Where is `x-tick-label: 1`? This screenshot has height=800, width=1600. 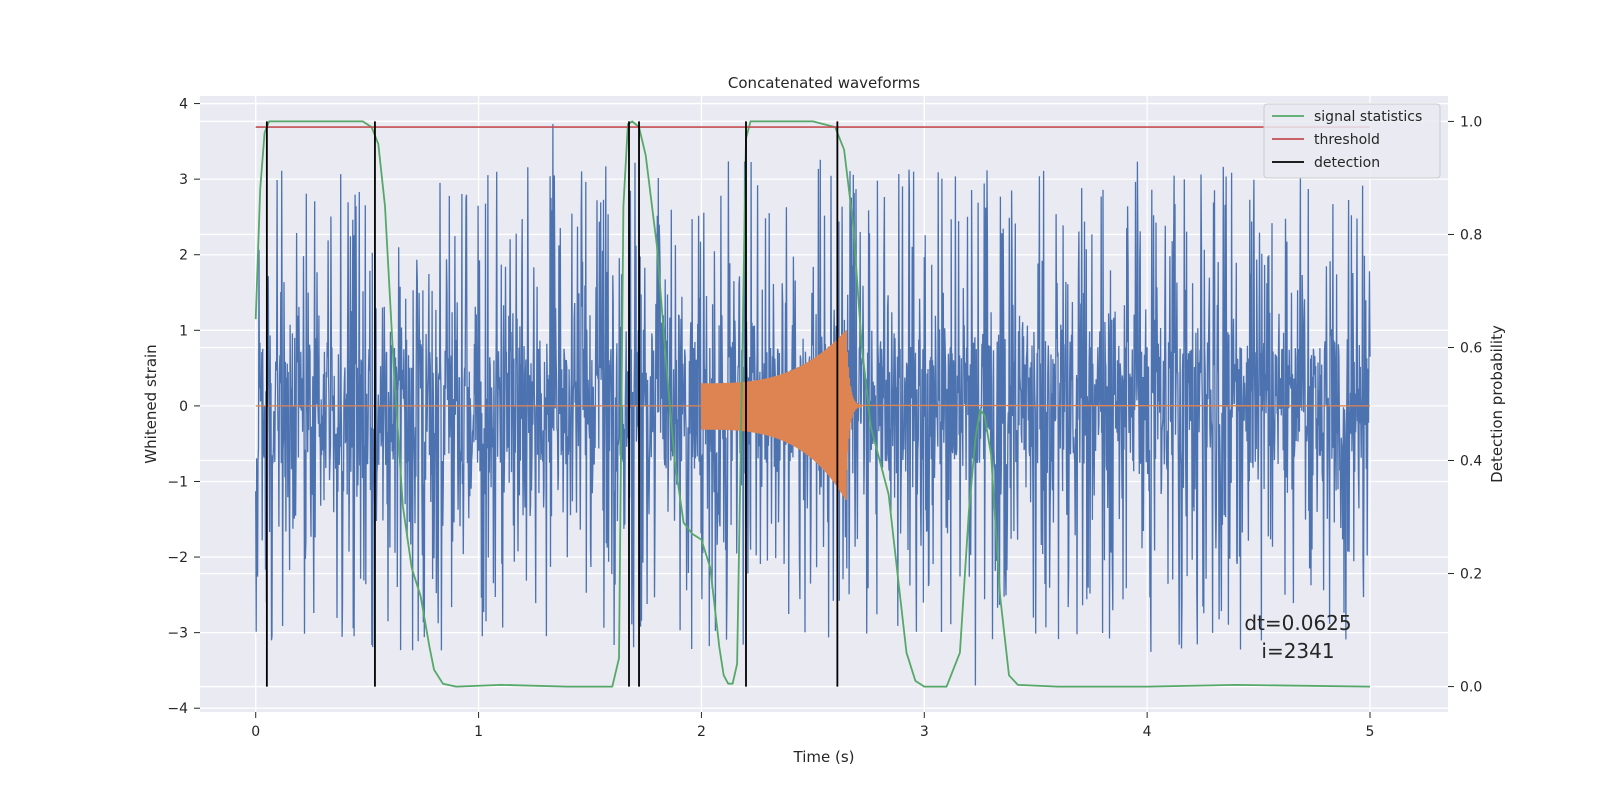
x-tick-label: 1 is located at coordinates (478, 732).